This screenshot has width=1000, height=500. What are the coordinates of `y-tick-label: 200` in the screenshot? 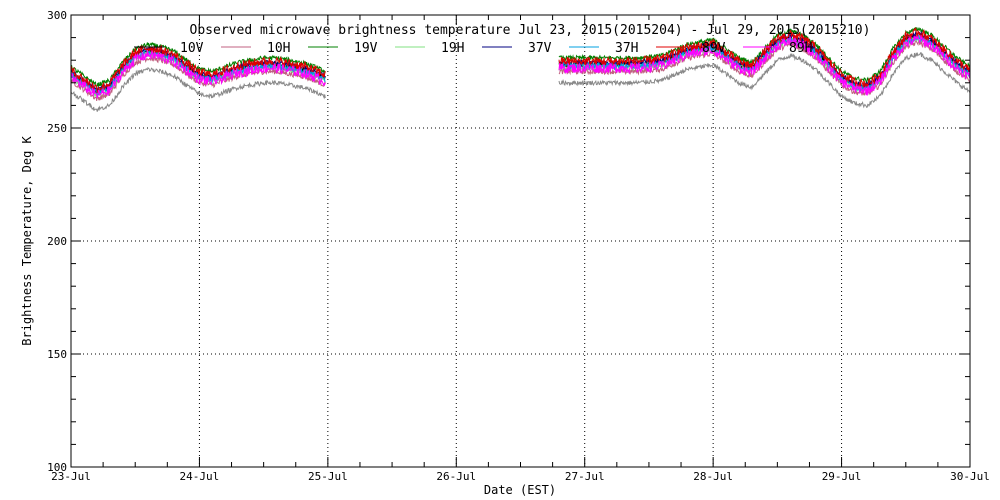 It's located at (57, 241).